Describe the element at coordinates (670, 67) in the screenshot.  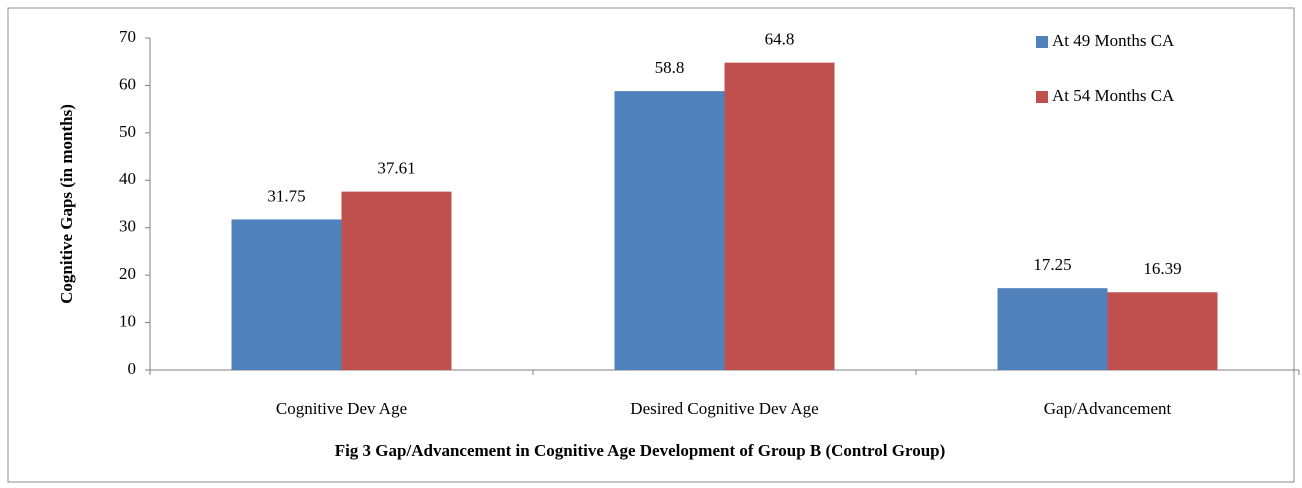
I see `data-label: 58.8` at that location.